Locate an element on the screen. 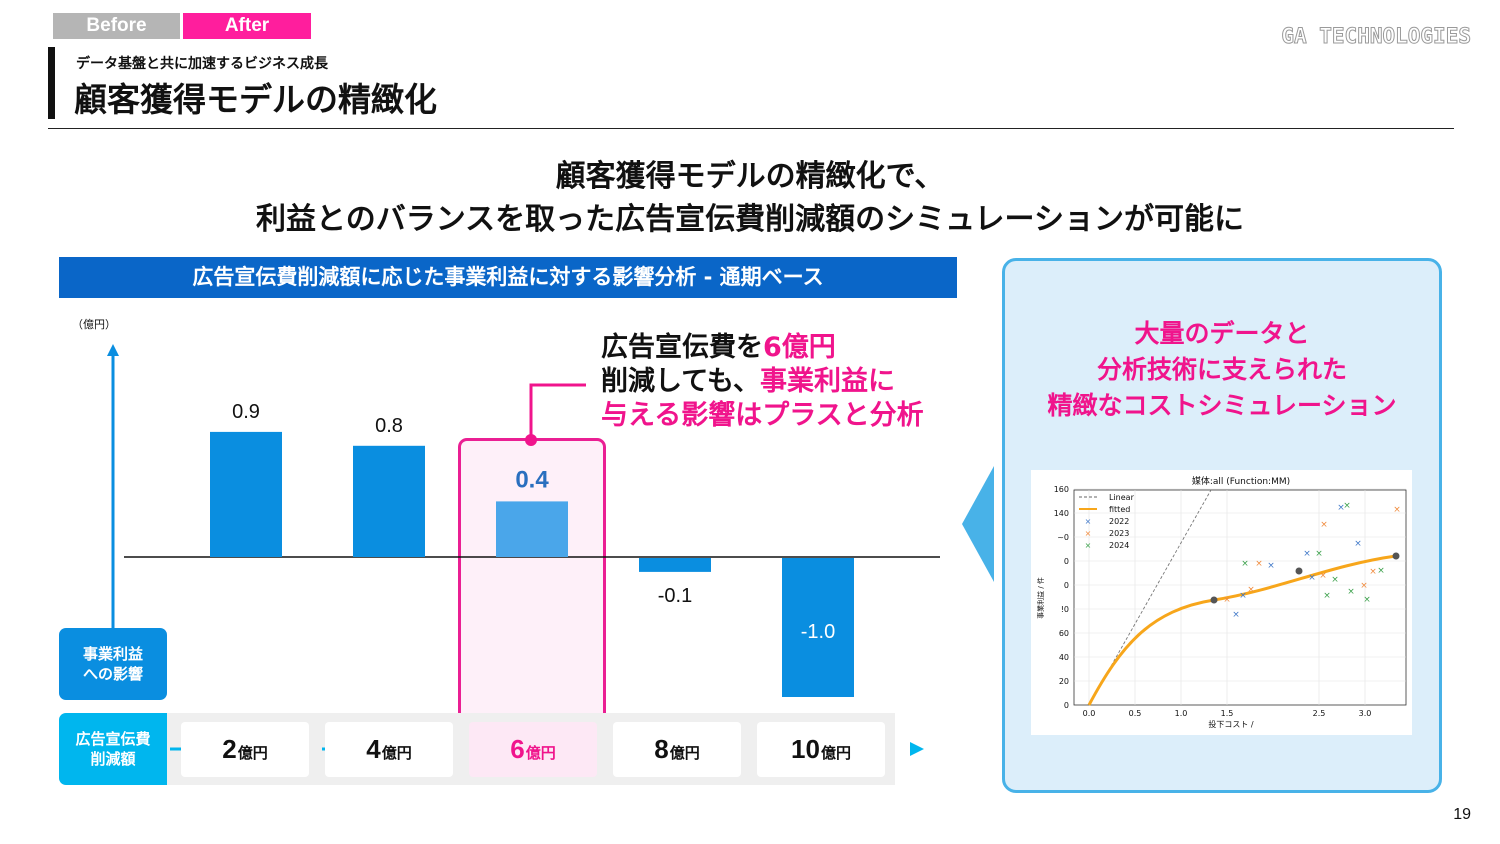 The image size is (1500, 844). page-subtitle: データ基盤と共に加速するビジネス成長 is located at coordinates (202, 64).